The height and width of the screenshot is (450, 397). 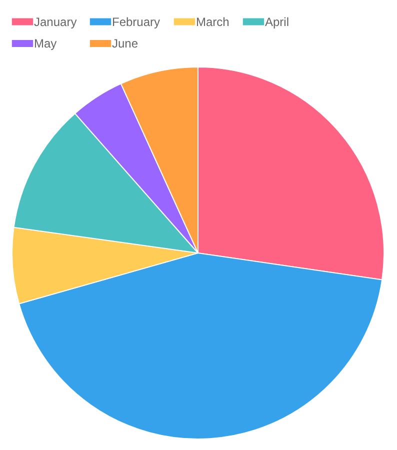 I want to click on legend-label: March, so click(x=213, y=21).